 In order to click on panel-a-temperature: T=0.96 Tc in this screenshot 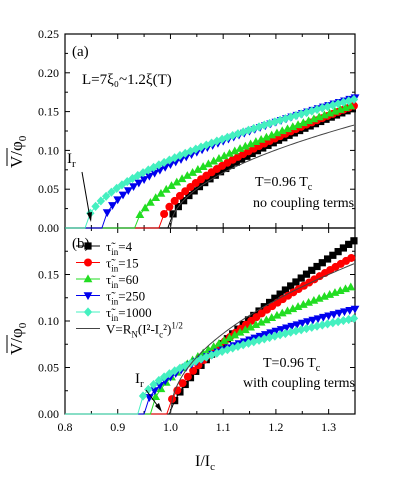, I will do `click(284, 184)`.